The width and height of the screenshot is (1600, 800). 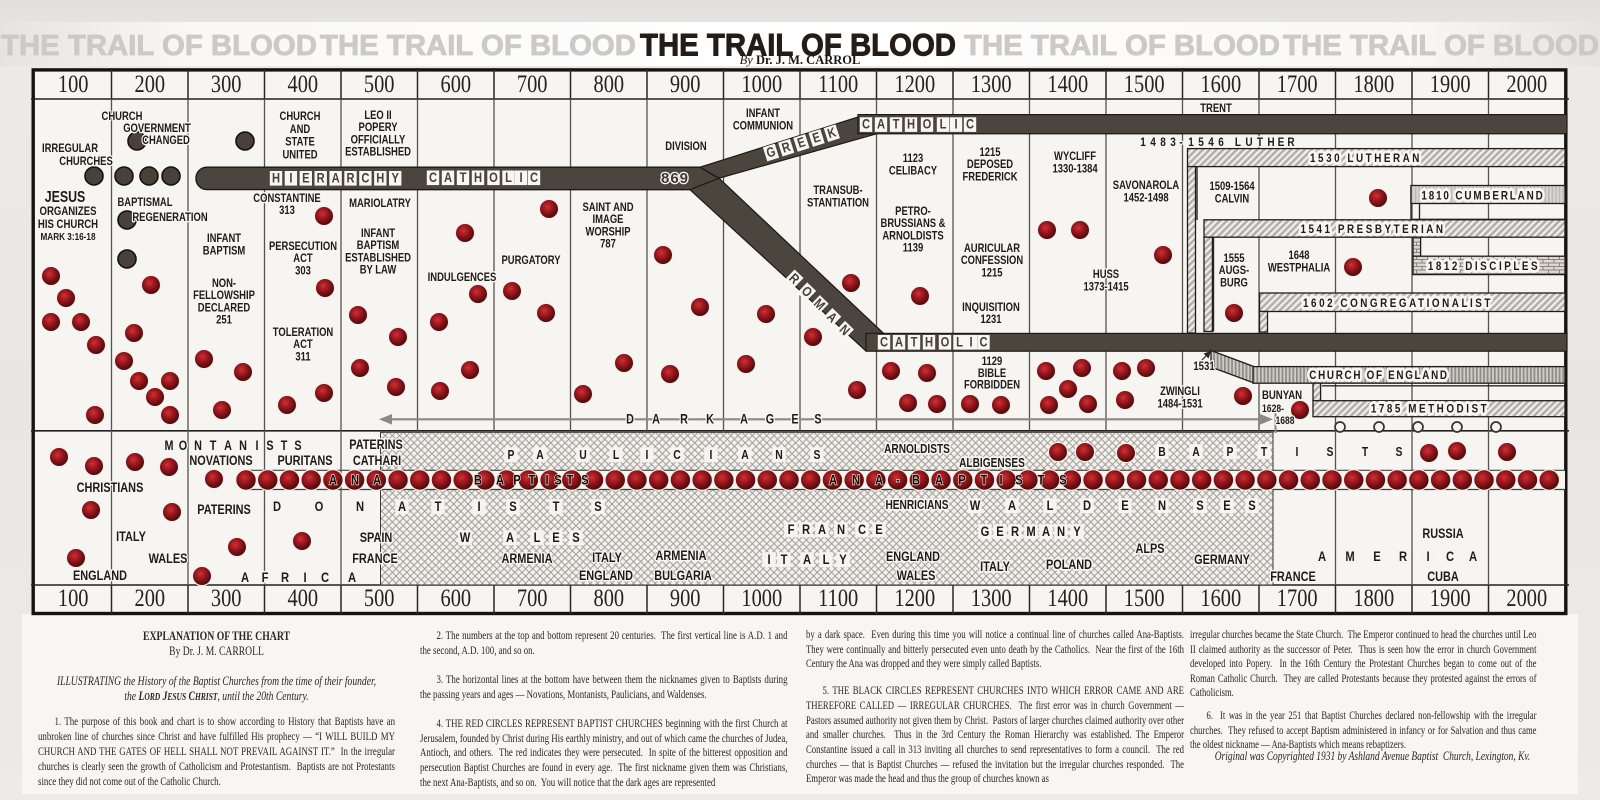 I want to click on svg-text: 500, so click(x=379, y=83).